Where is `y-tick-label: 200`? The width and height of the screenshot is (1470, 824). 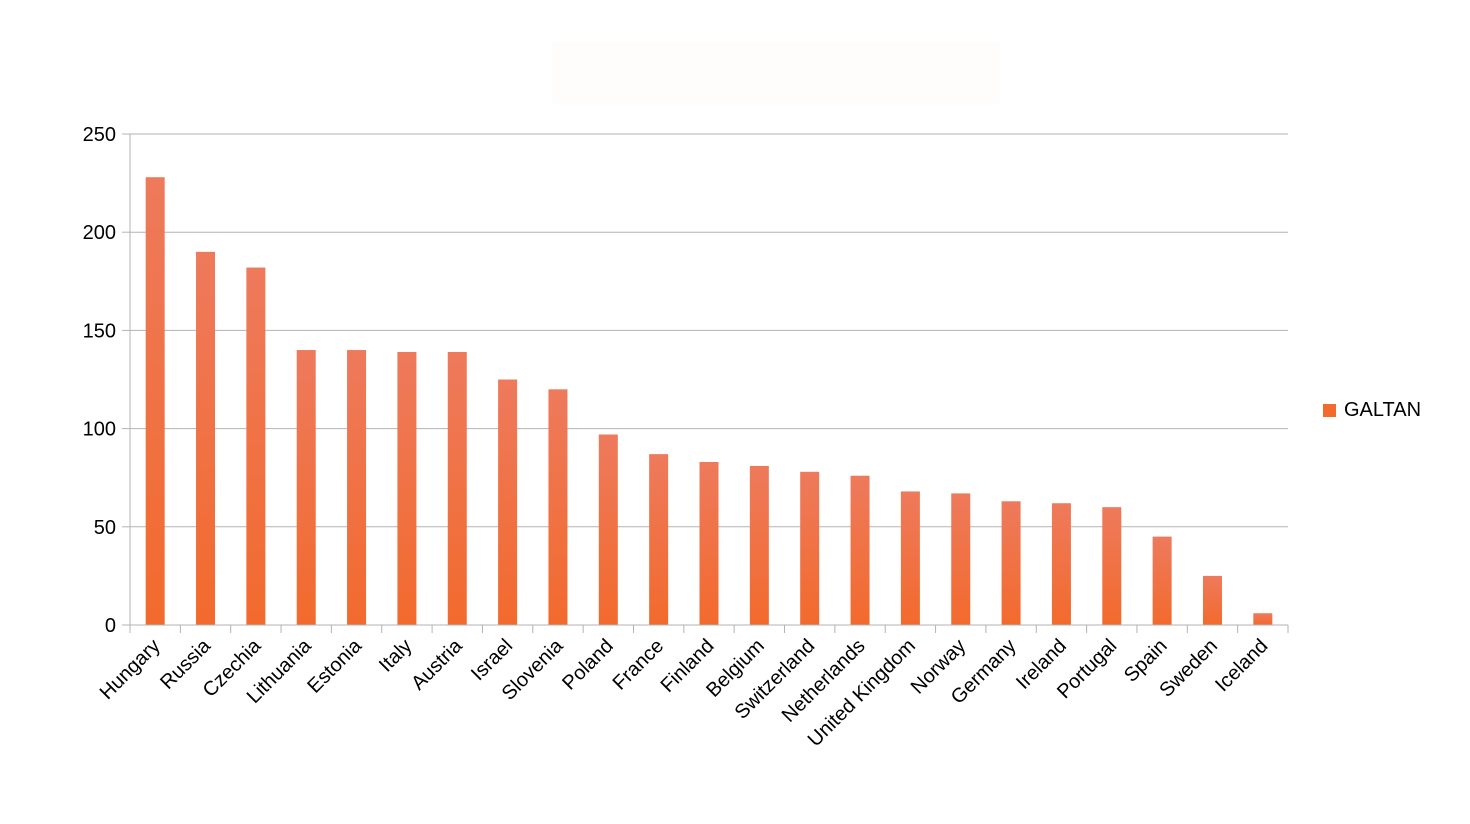
y-tick-label: 200 is located at coordinates (99, 233).